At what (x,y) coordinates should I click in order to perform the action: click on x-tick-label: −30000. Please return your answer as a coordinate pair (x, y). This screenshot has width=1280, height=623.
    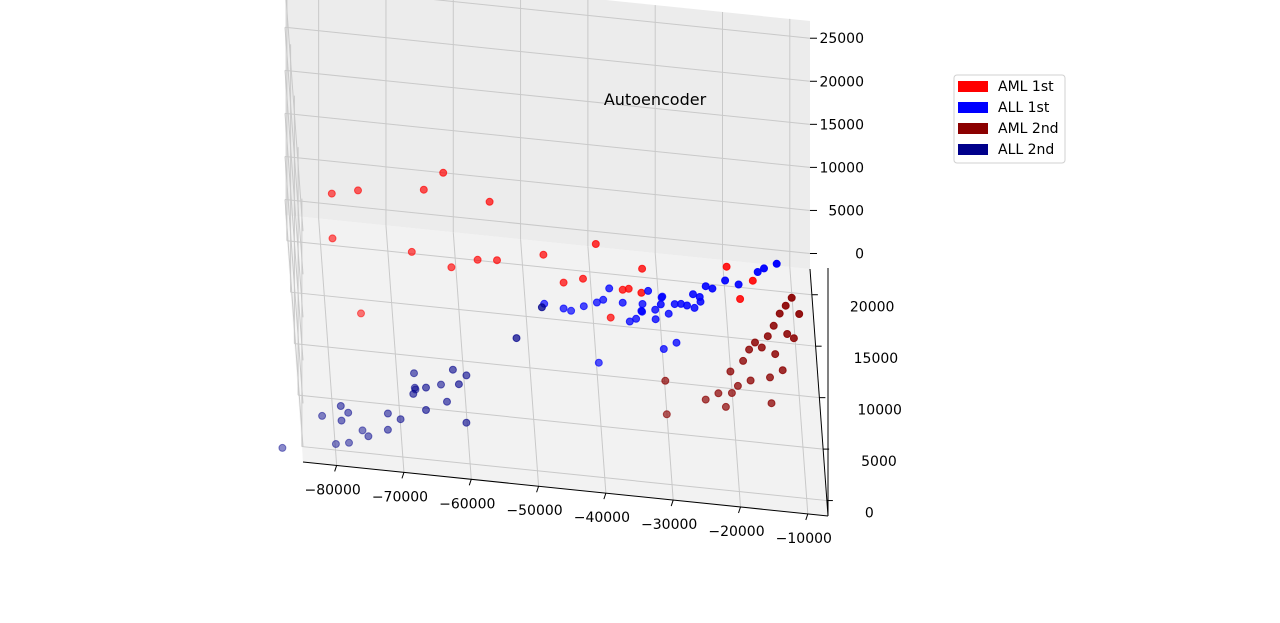
    Looking at the image, I should click on (669, 525).